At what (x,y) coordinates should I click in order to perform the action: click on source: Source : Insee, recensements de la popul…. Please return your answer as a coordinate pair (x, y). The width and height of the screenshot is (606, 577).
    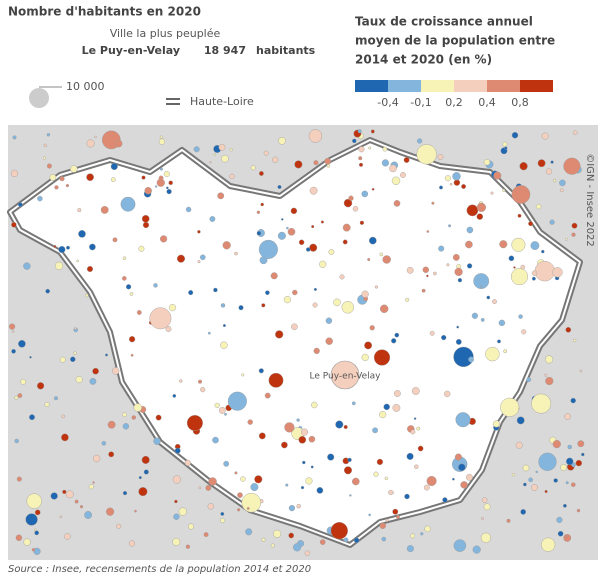
    Looking at the image, I should click on (159, 569).